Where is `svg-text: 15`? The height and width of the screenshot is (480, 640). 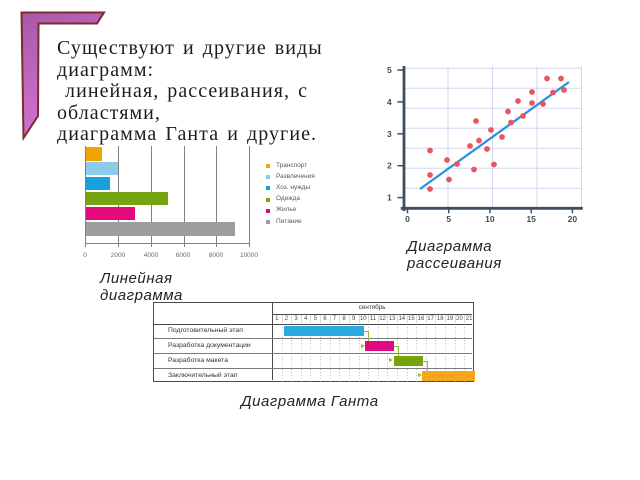 svg-text: 15 is located at coordinates (531, 219).